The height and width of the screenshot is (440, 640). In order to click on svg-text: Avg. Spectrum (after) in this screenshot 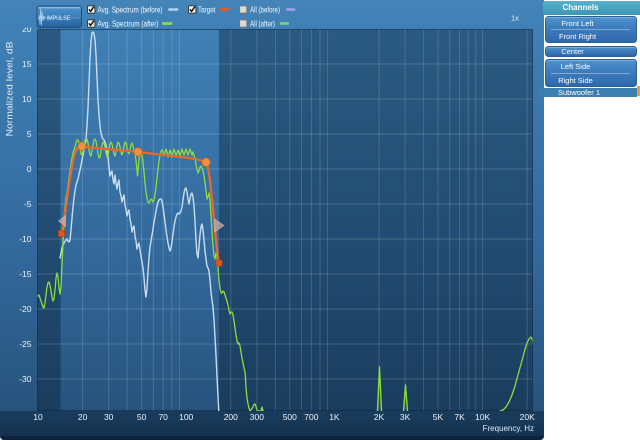, I will do `click(128, 23)`.